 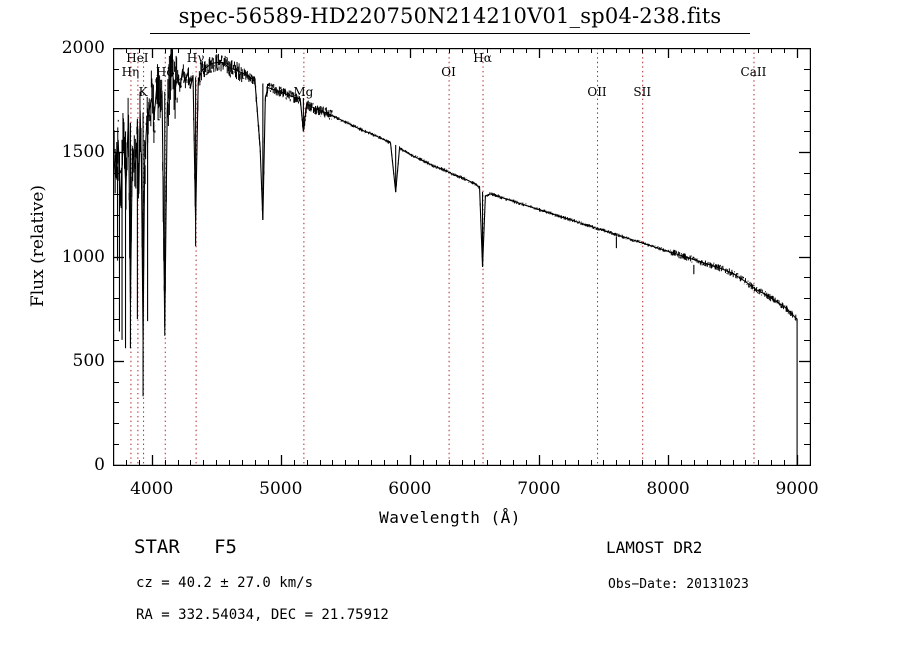 I want to click on spectral-line-label-Hα: Hα, so click(x=482, y=58).